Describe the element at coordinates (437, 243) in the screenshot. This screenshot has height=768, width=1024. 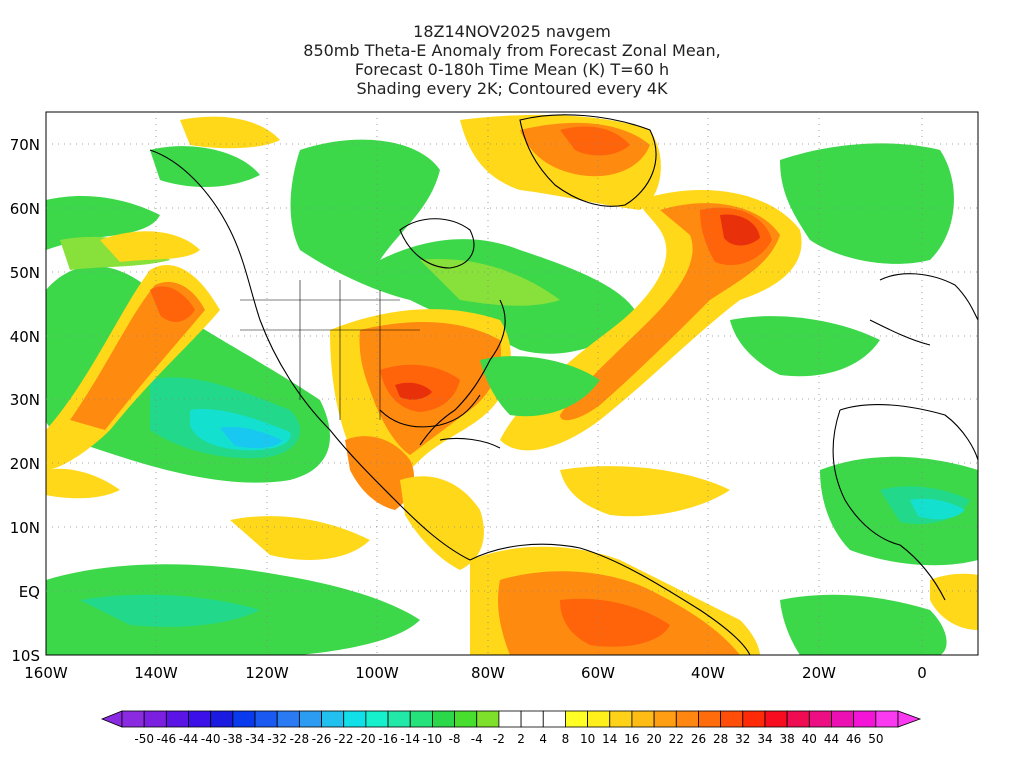
I see `hudson-bay` at that location.